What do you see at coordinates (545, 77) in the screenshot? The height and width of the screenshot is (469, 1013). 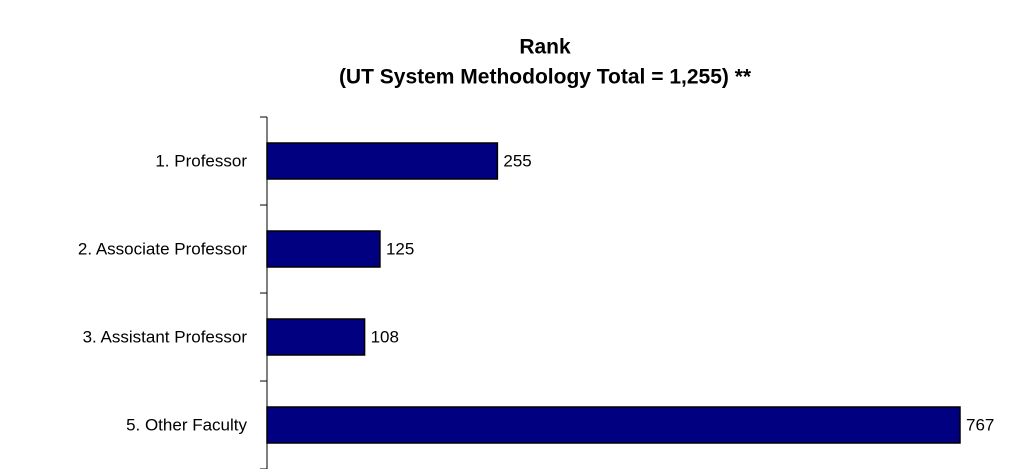 I see `chart-subtitle: (UT System Methodology Total = 1,255) **` at bounding box center [545, 77].